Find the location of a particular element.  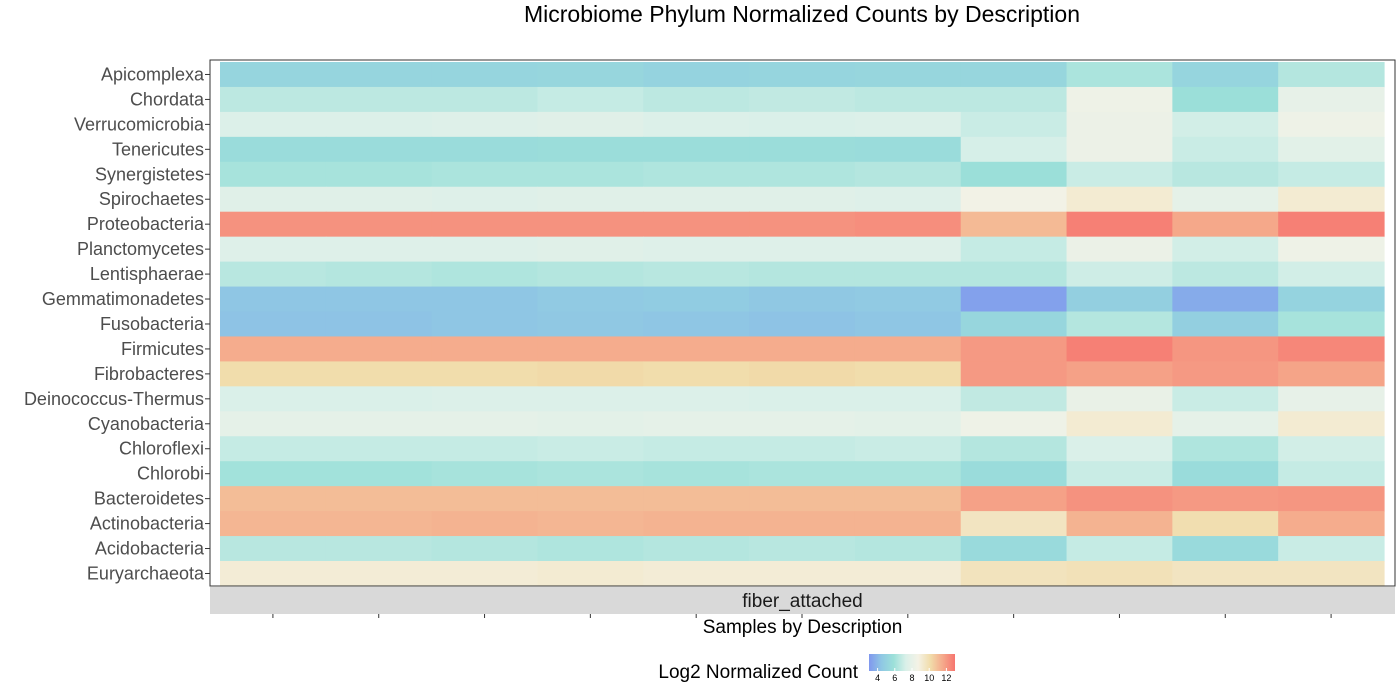

row-label: Apicomplexa is located at coordinates (153, 74).